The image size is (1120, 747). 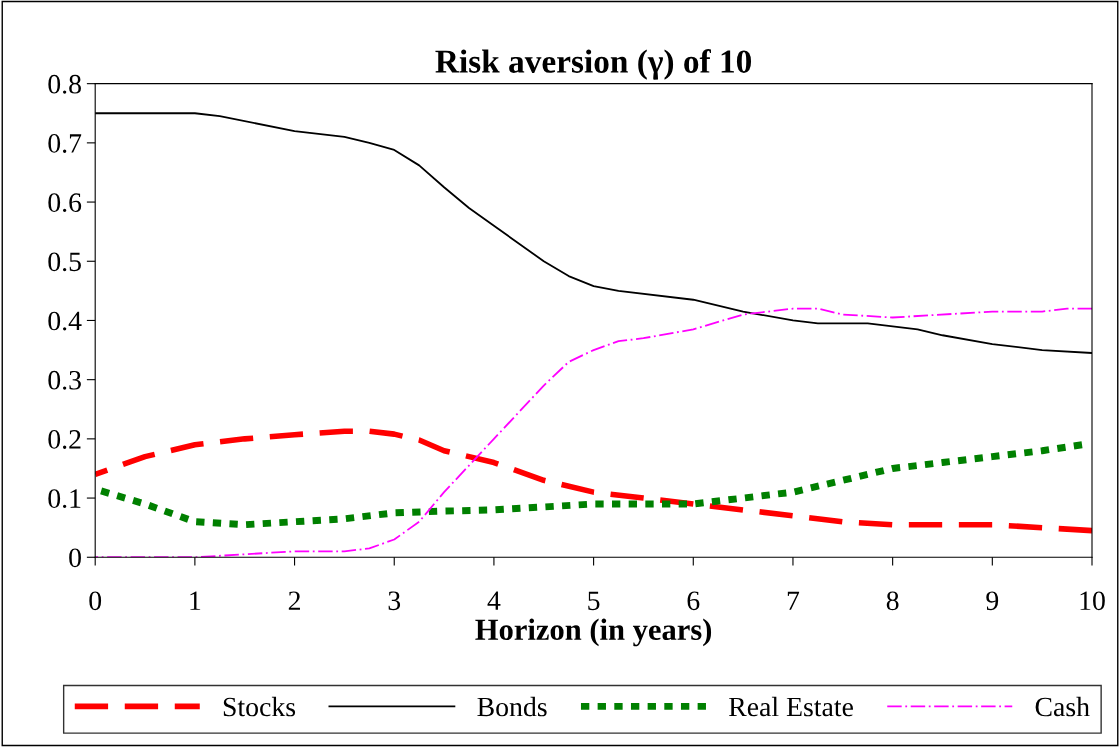 What do you see at coordinates (259, 706) in the screenshot?
I see `legend-label: Stocks` at bounding box center [259, 706].